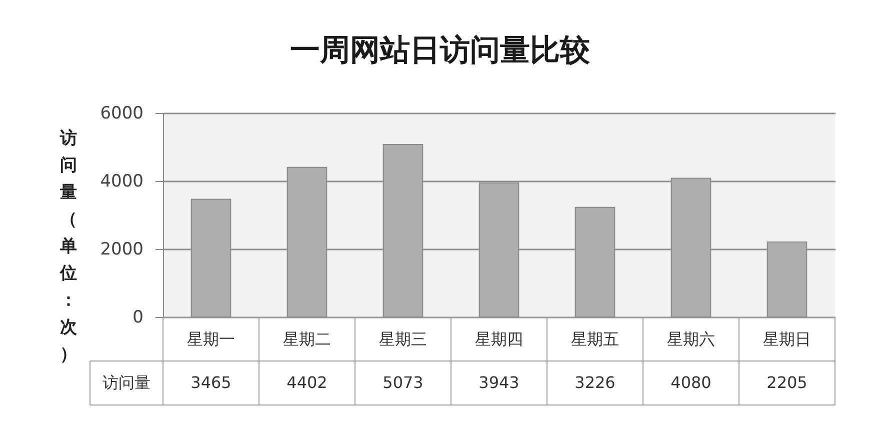 The image size is (876, 434). Describe the element at coordinates (307, 382) in the screenshot. I see `data-label: 4402` at that location.